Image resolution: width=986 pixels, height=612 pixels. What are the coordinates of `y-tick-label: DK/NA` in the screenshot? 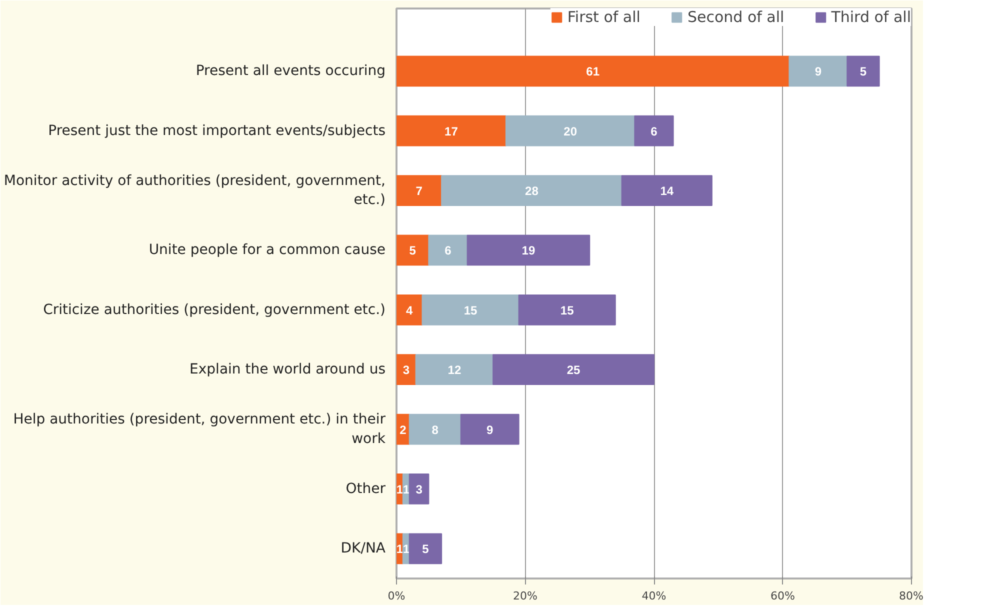 It's located at (363, 548).